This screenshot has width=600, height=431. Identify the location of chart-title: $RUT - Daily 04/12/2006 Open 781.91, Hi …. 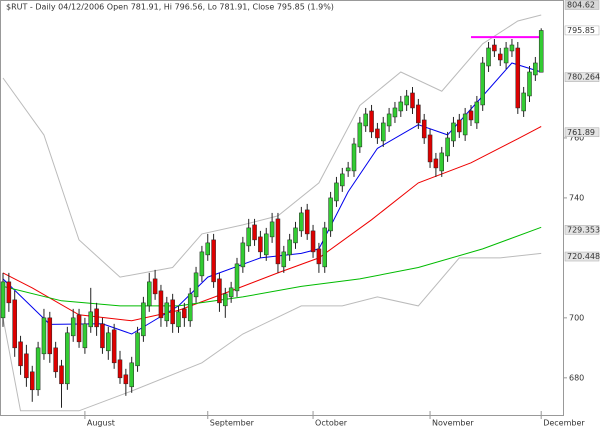
(170, 7).